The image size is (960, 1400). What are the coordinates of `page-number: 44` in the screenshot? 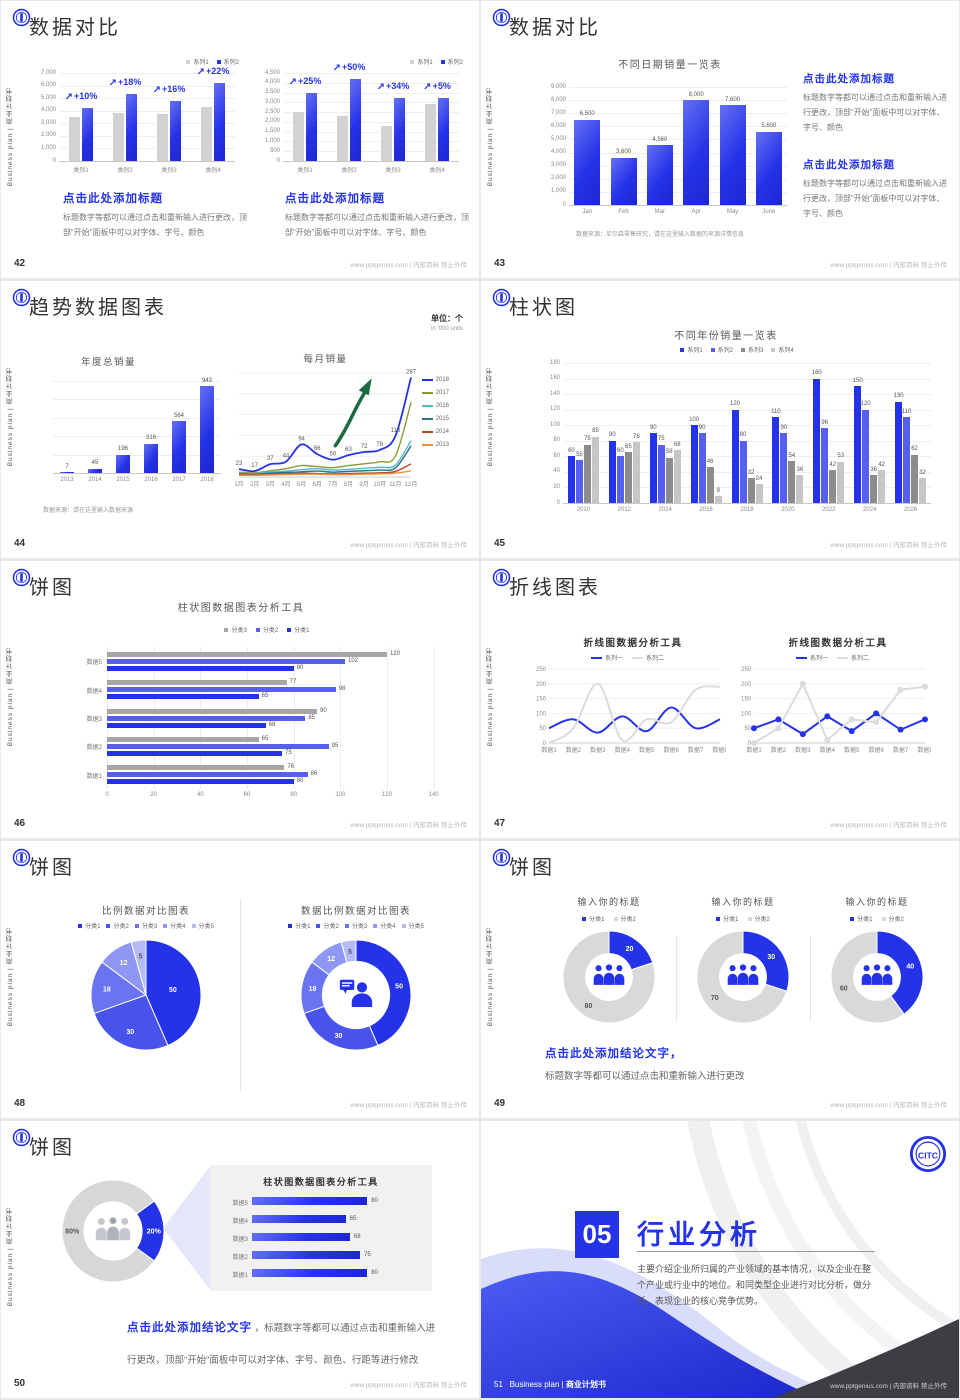 It's located at (20, 543).